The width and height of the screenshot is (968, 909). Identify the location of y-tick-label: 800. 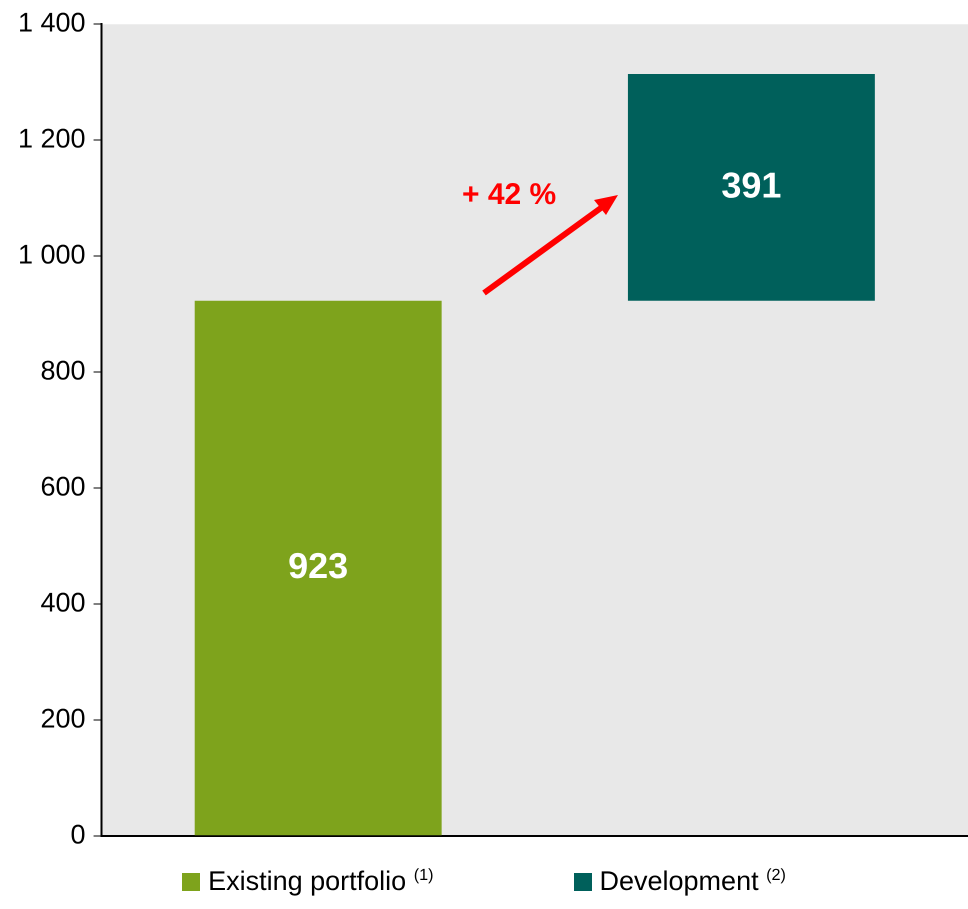
(63, 370).